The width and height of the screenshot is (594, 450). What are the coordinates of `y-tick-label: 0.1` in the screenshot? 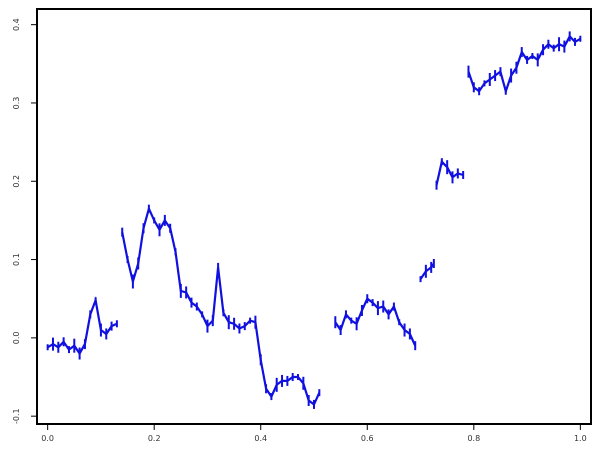 It's located at (16, 259).